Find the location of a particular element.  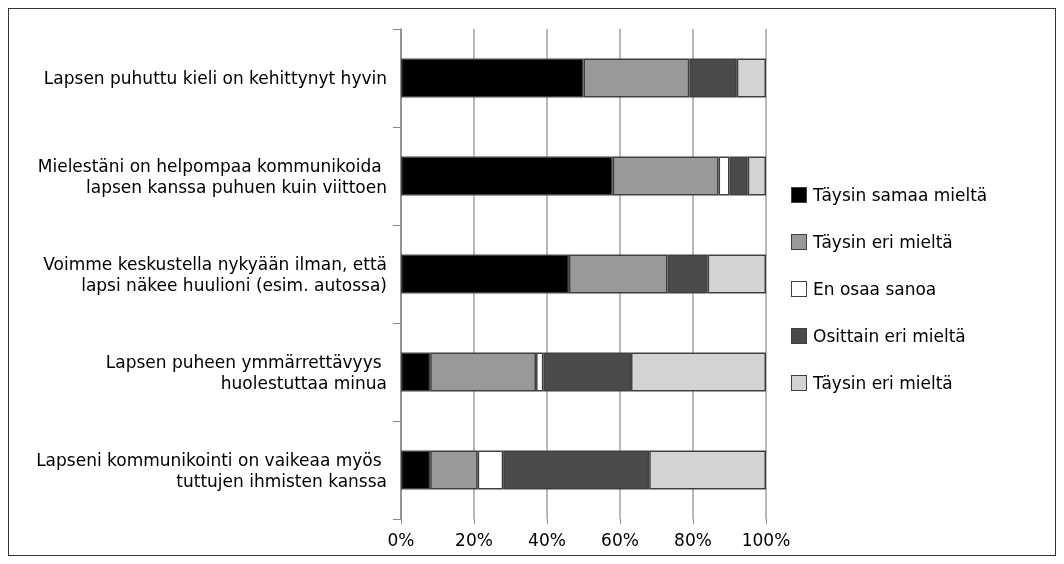

x-tick-label: 80% is located at coordinates (693, 539).